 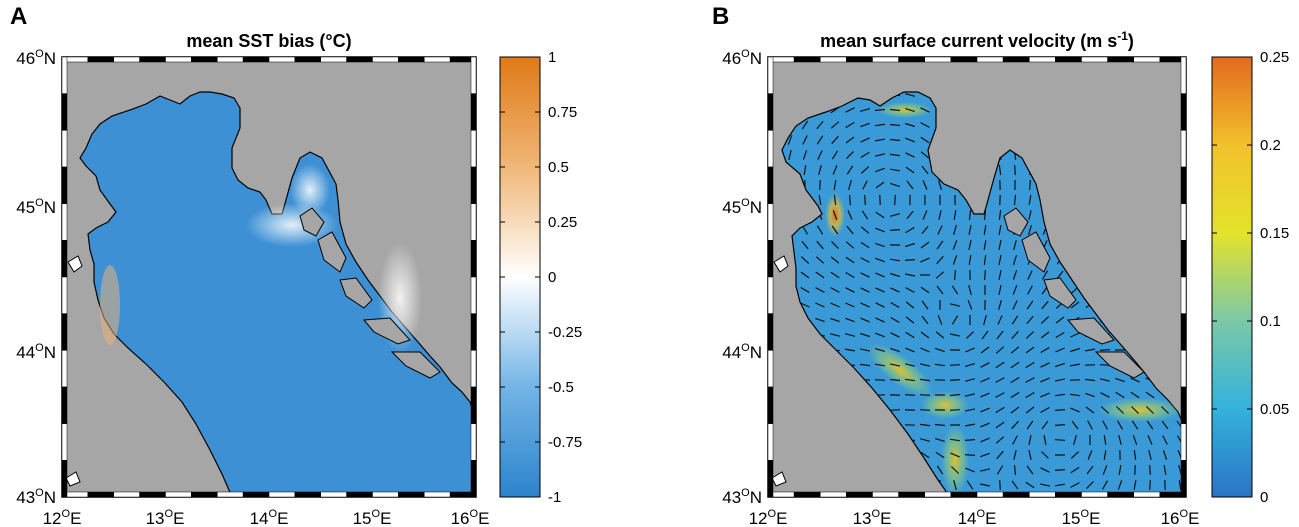 What do you see at coordinates (268, 41) in the screenshot?
I see `panel-a-title: mean SST bias (°C)` at bounding box center [268, 41].